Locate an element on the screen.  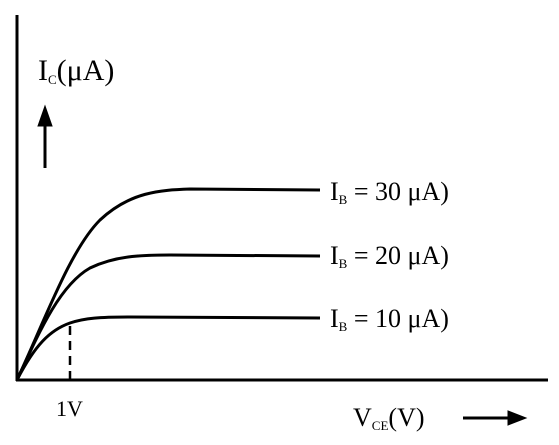
label-main: V is located at coordinates (362, 417).